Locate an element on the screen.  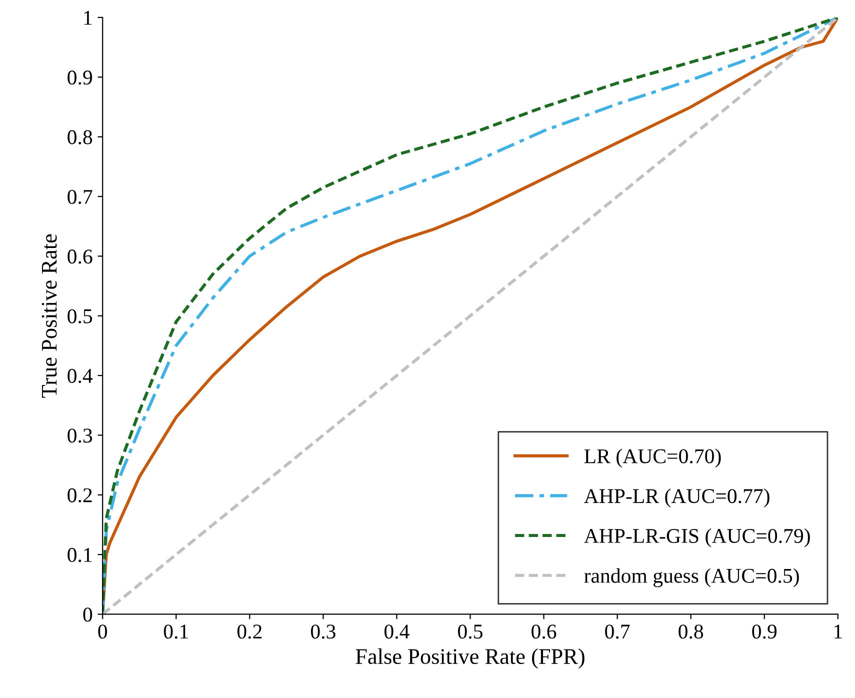
y-tick-label: 0.4 is located at coordinates (80, 376).